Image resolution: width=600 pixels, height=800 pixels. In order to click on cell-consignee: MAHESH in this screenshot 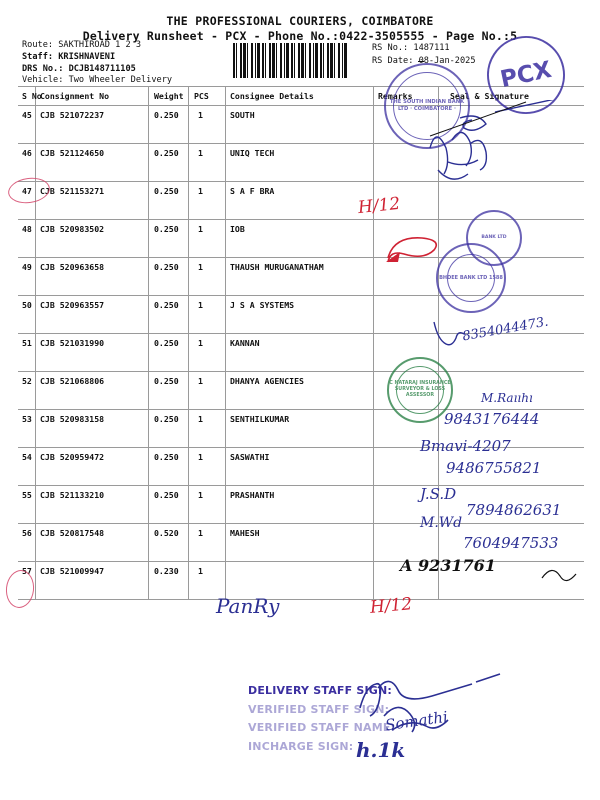, I will do `click(245, 533)`.